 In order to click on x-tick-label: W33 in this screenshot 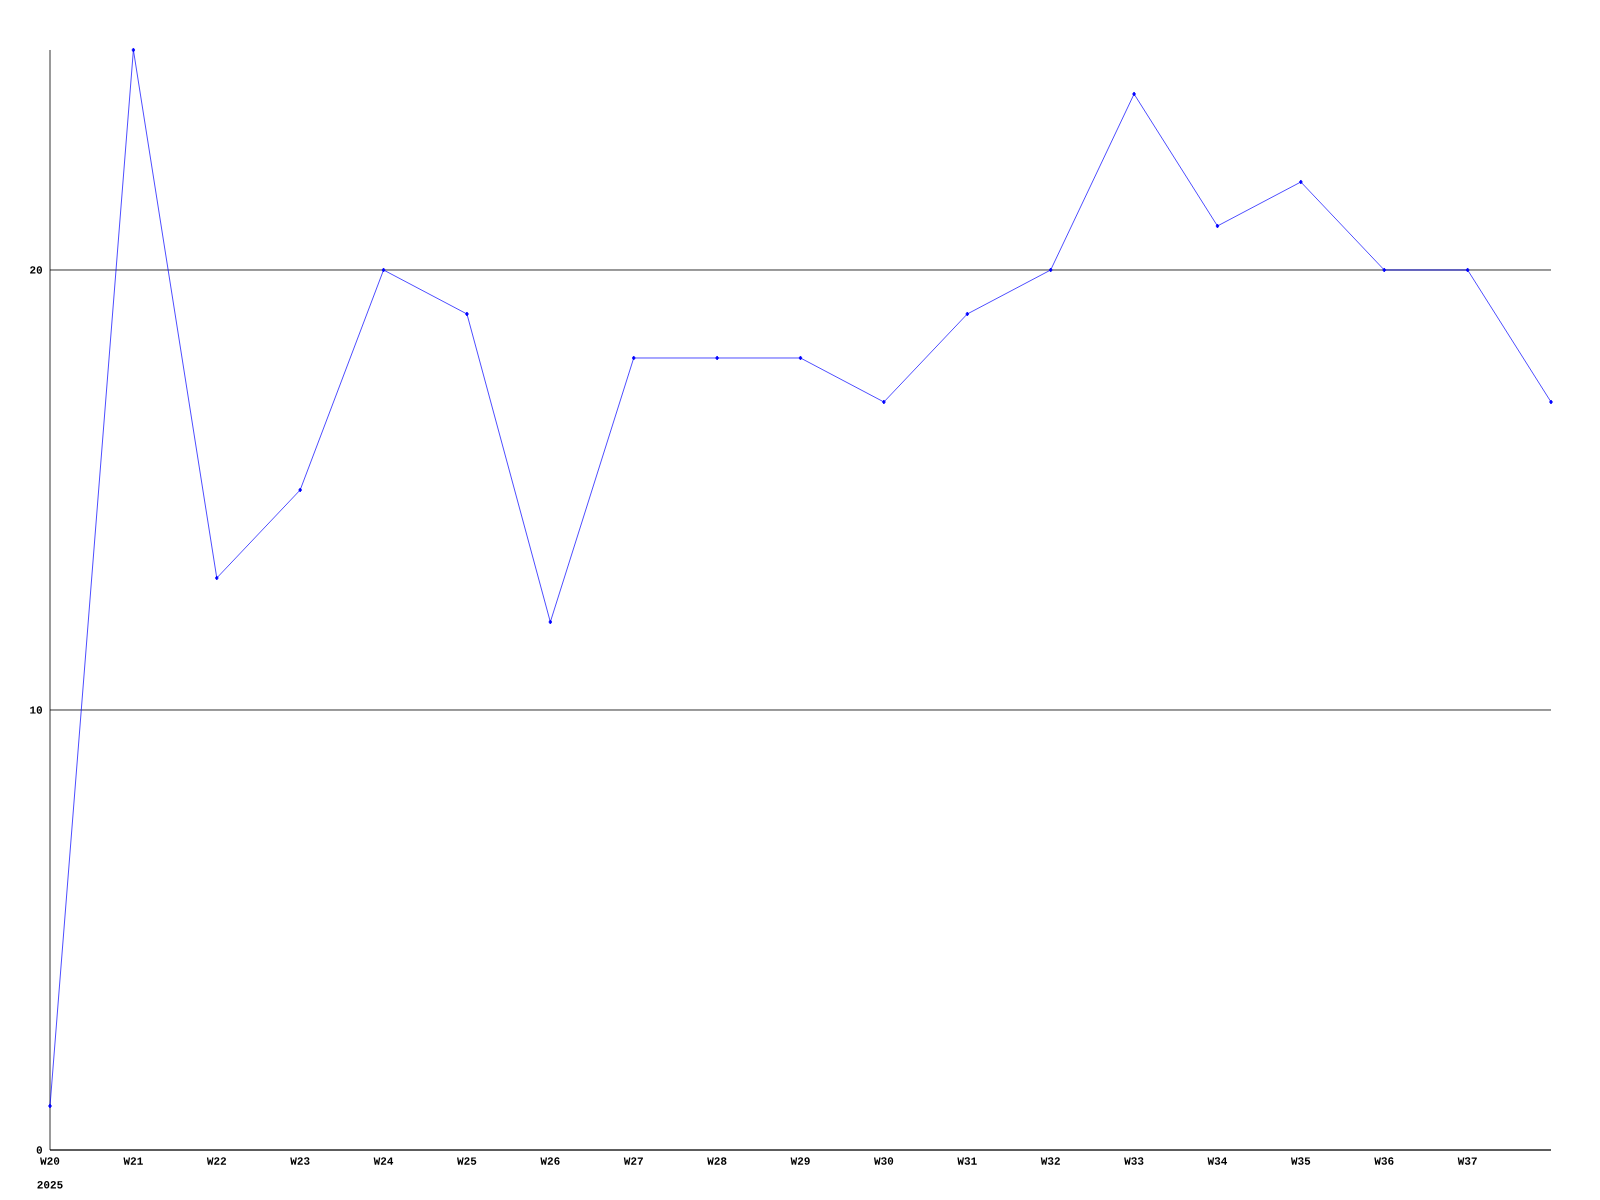, I will do `click(1134, 1161)`.